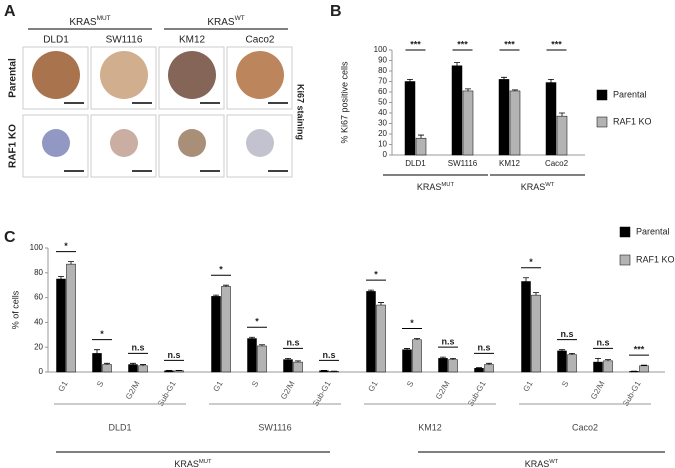  What do you see at coordinates (585, 427) in the screenshot?
I see `cell-line-label: Caco2` at bounding box center [585, 427].